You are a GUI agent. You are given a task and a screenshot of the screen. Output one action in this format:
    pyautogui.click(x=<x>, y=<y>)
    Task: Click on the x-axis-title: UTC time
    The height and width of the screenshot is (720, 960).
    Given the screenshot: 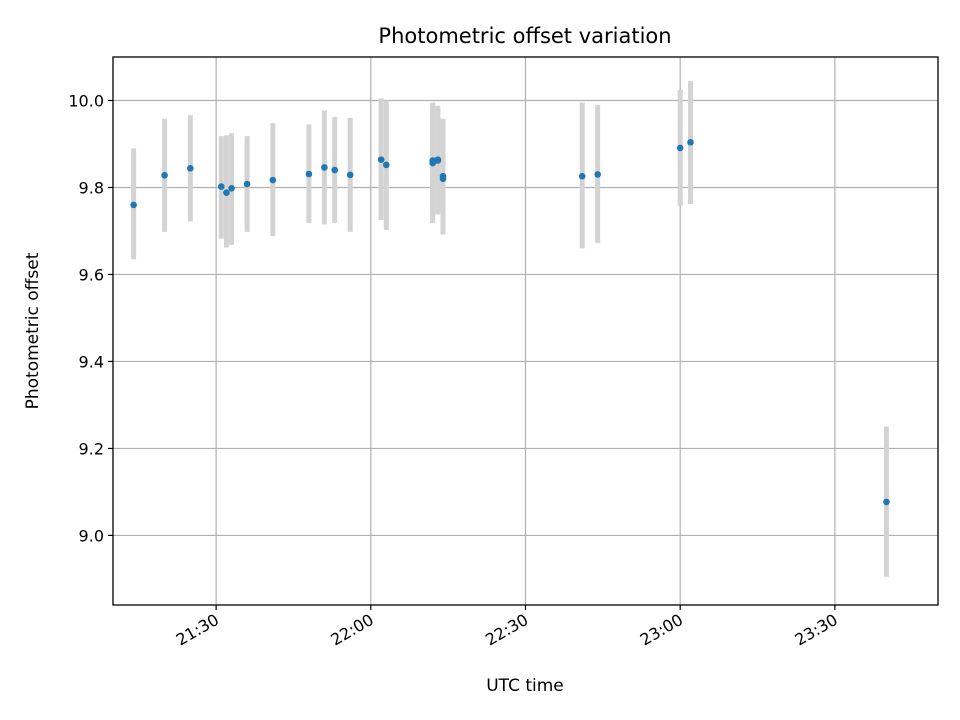 What is the action you would take?
    pyautogui.click(x=525, y=686)
    